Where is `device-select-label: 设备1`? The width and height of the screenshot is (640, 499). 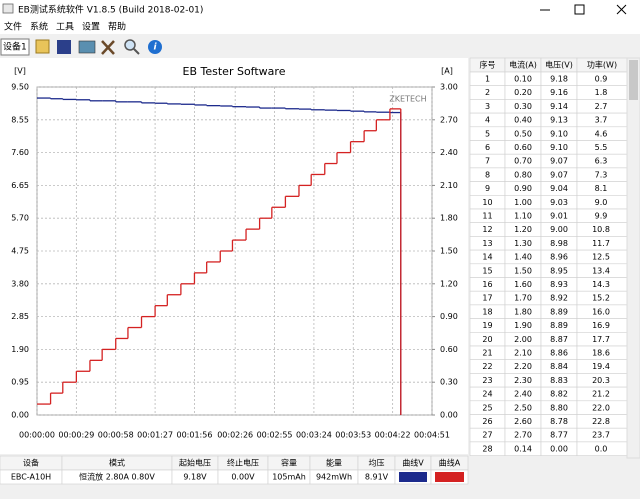 device-select-label: 设备1 is located at coordinates (15, 47).